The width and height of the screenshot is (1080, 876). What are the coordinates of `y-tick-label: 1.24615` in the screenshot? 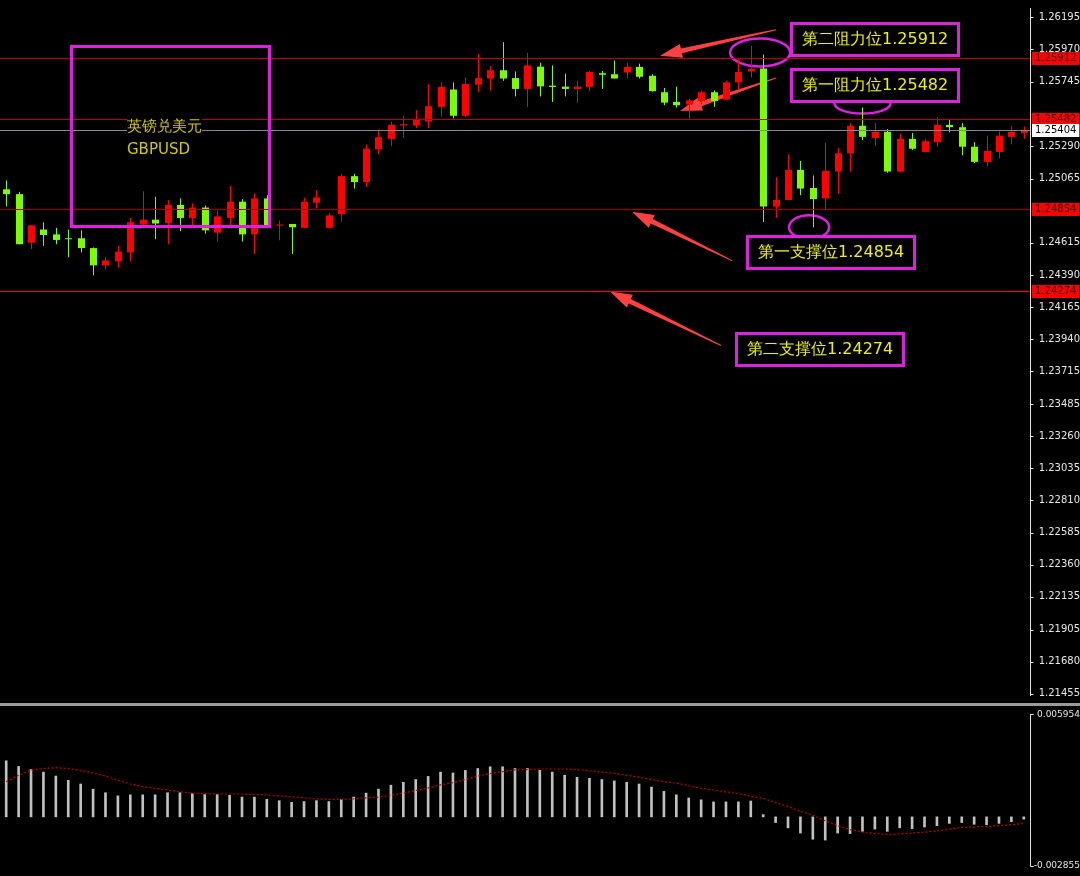 It's located at (1059, 242).